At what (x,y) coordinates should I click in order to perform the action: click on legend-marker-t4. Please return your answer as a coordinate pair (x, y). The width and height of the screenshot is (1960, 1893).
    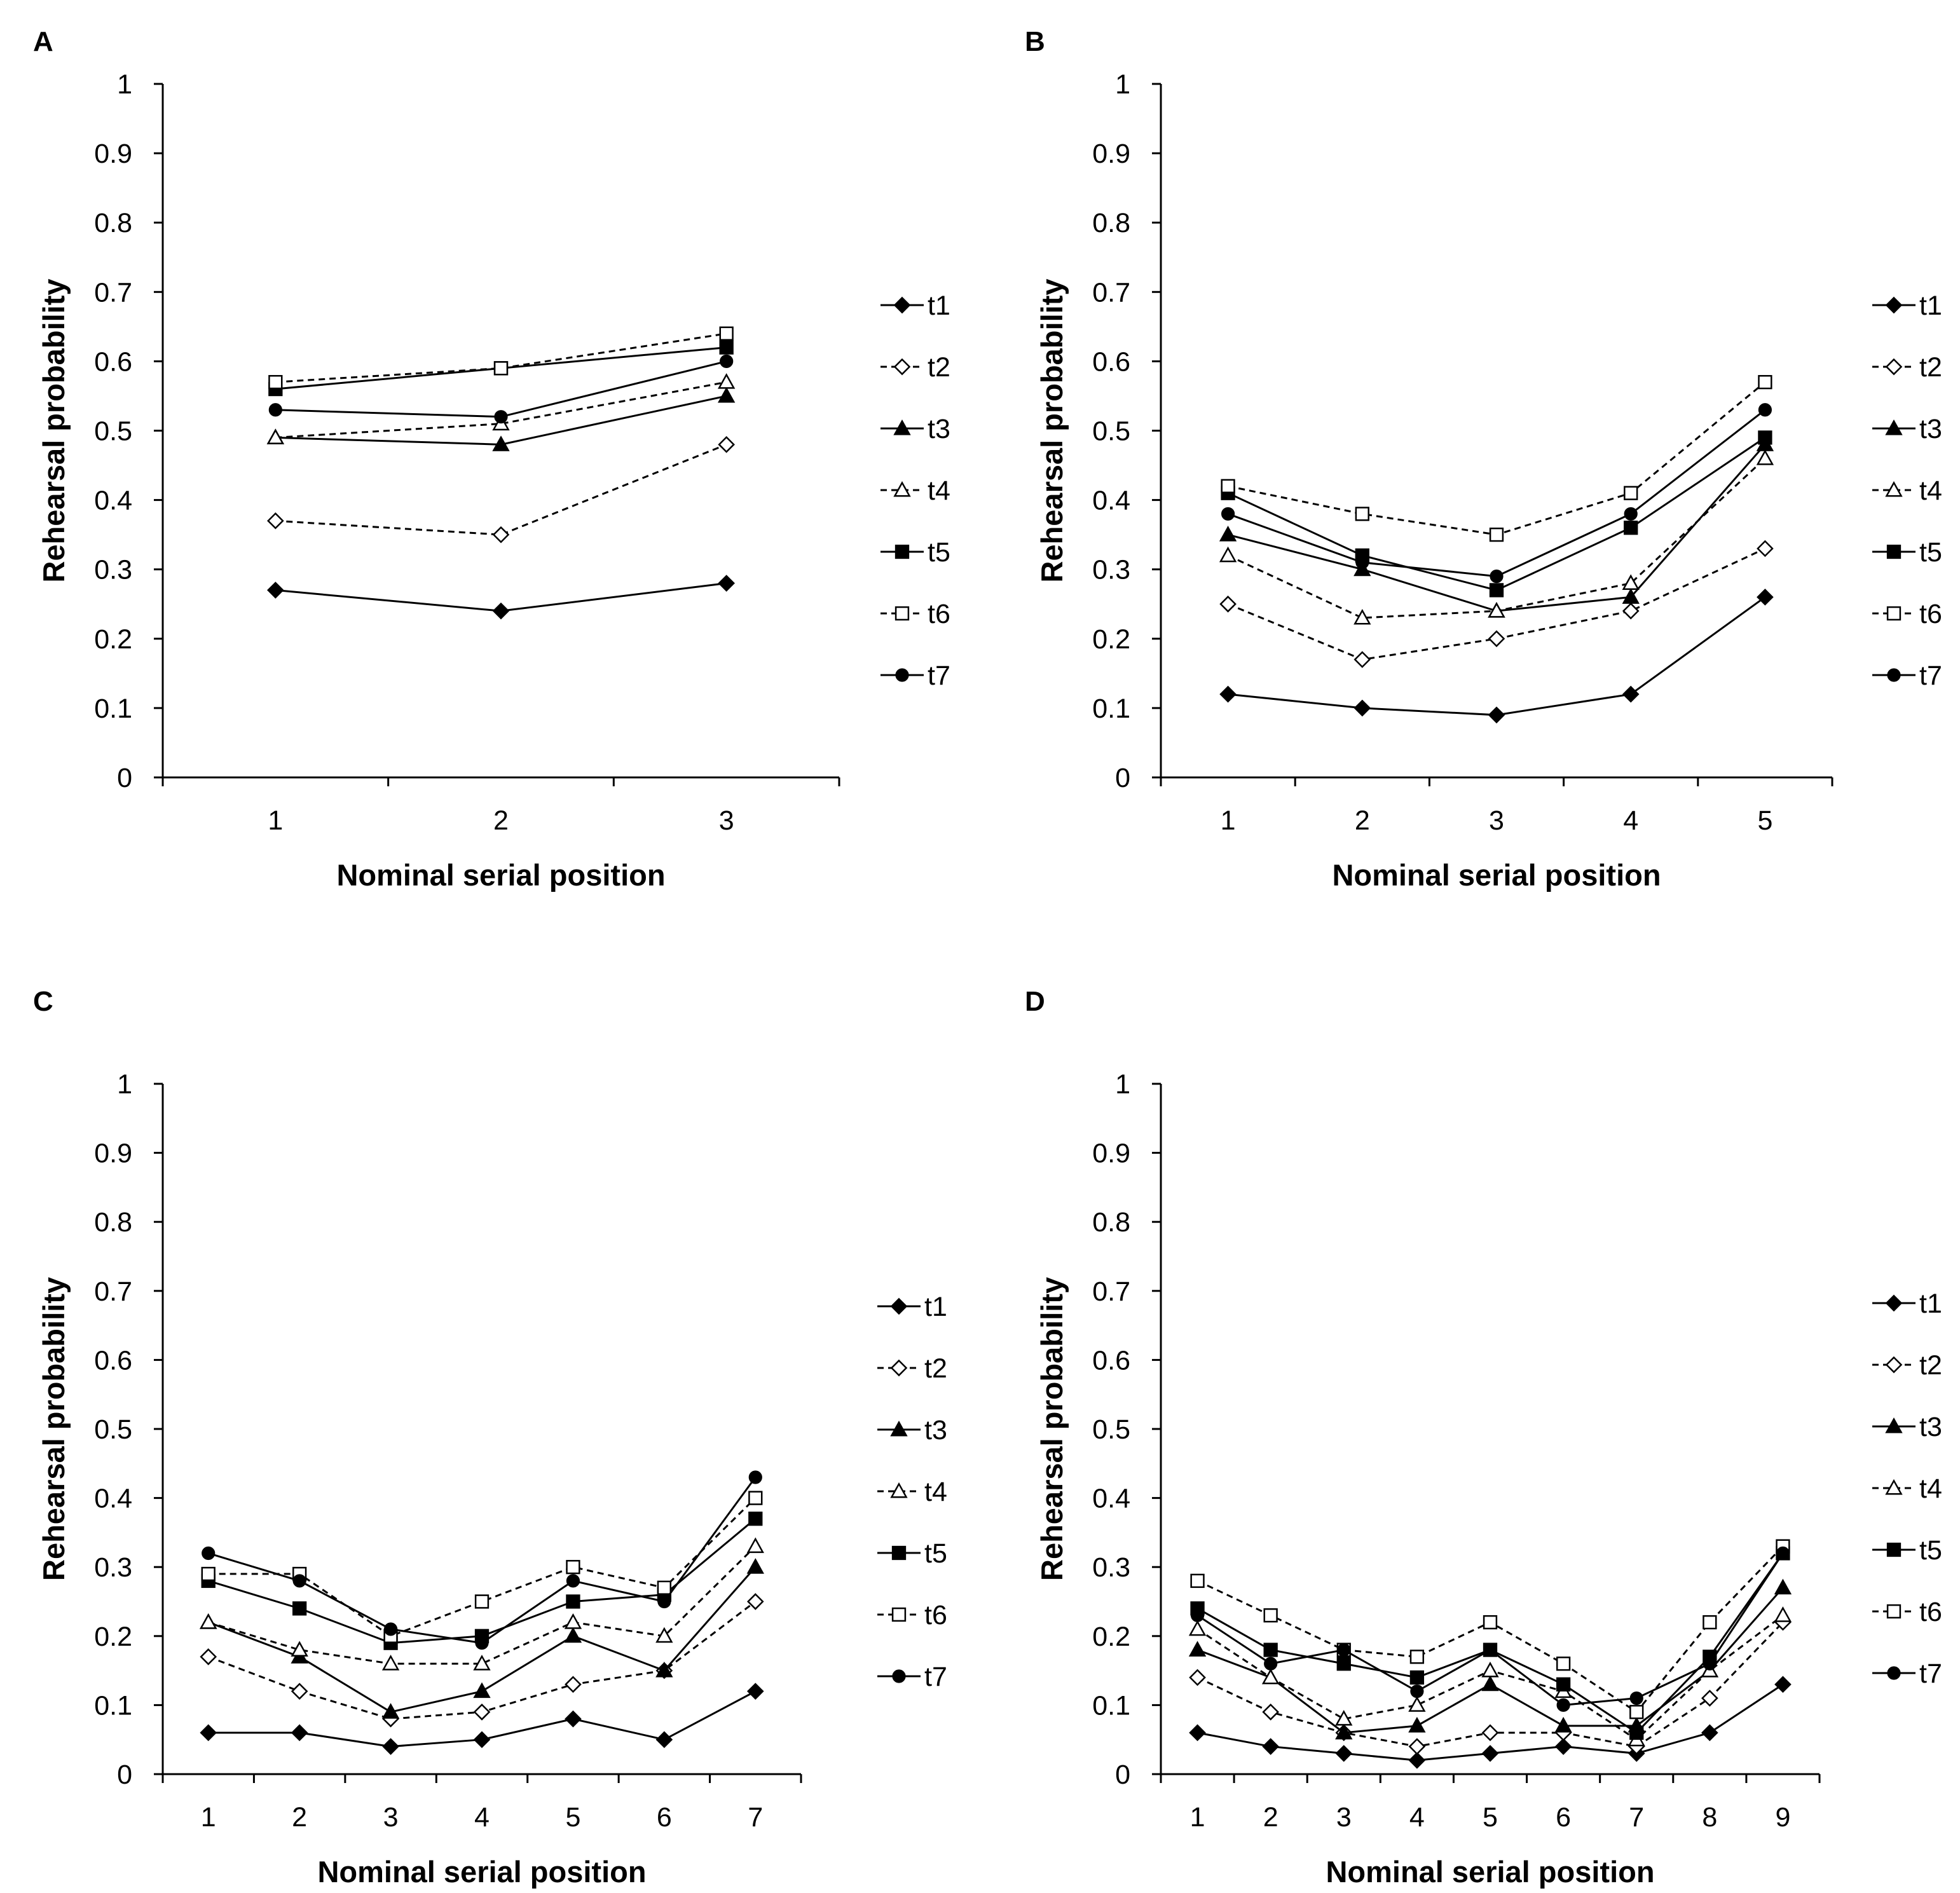
    Looking at the image, I should click on (899, 1490).